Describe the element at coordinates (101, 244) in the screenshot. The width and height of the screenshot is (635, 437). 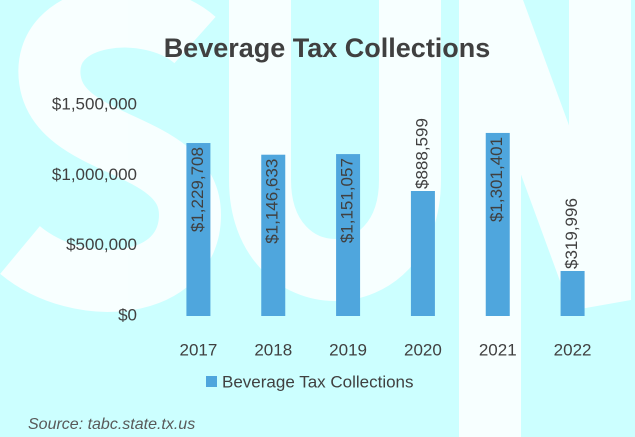
I see `y-tick-label: $500,000` at that location.